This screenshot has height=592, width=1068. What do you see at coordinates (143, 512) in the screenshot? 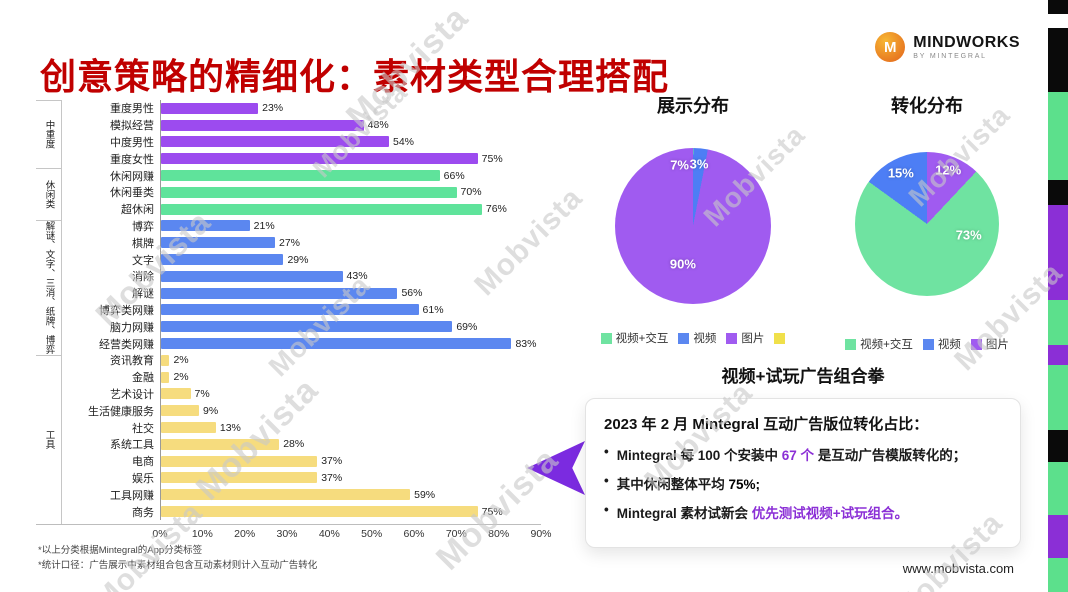
I see `bar-category-label: 商务` at bounding box center [143, 512].